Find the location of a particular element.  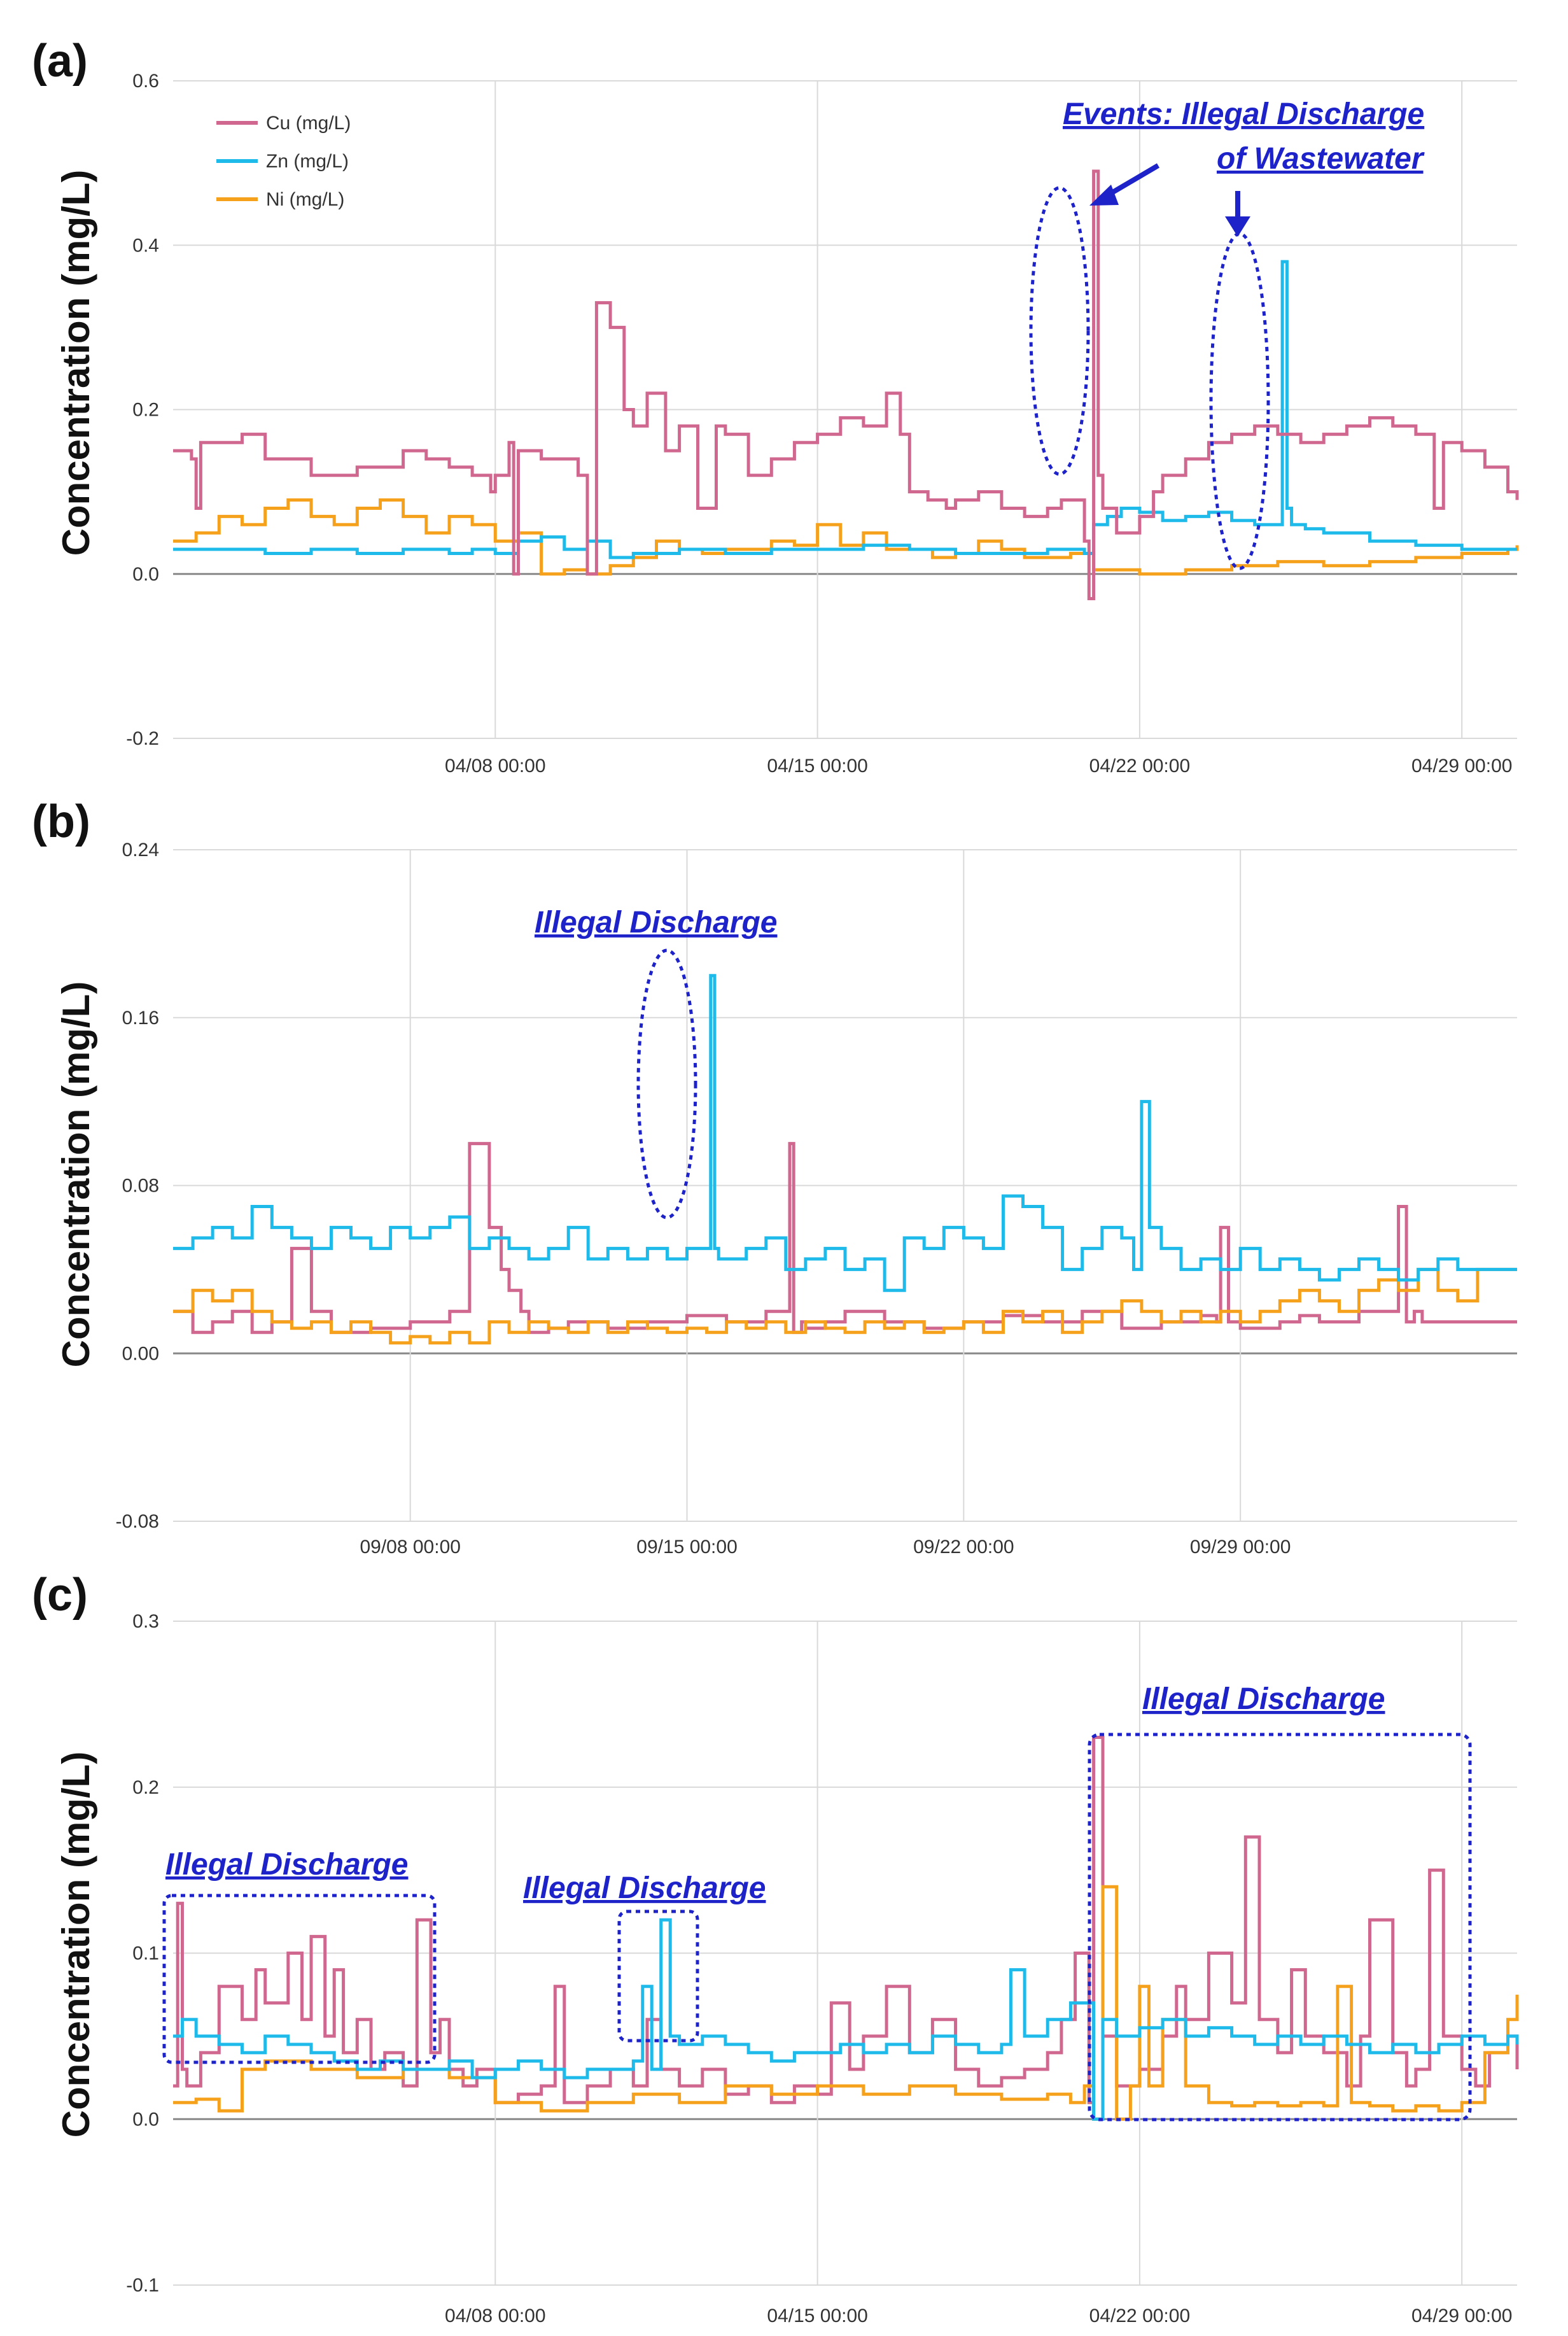

y-ticks-a: 0.6 0.4 0.2 0.0 -0.2 is located at coordinates (142, 410).